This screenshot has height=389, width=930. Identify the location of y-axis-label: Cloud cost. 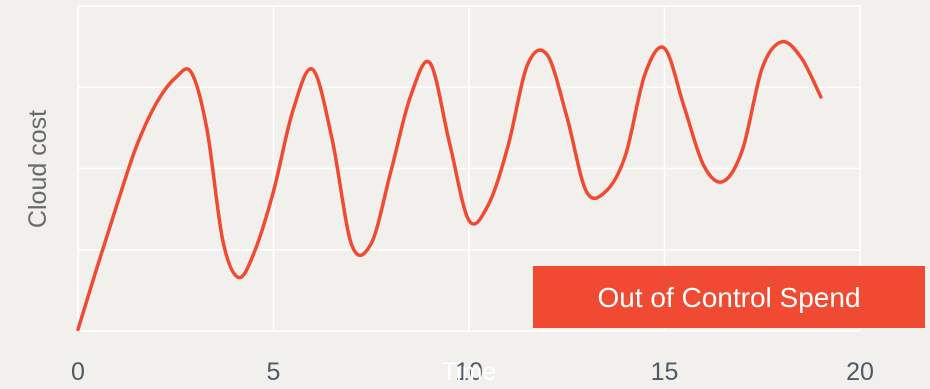
(38, 169).